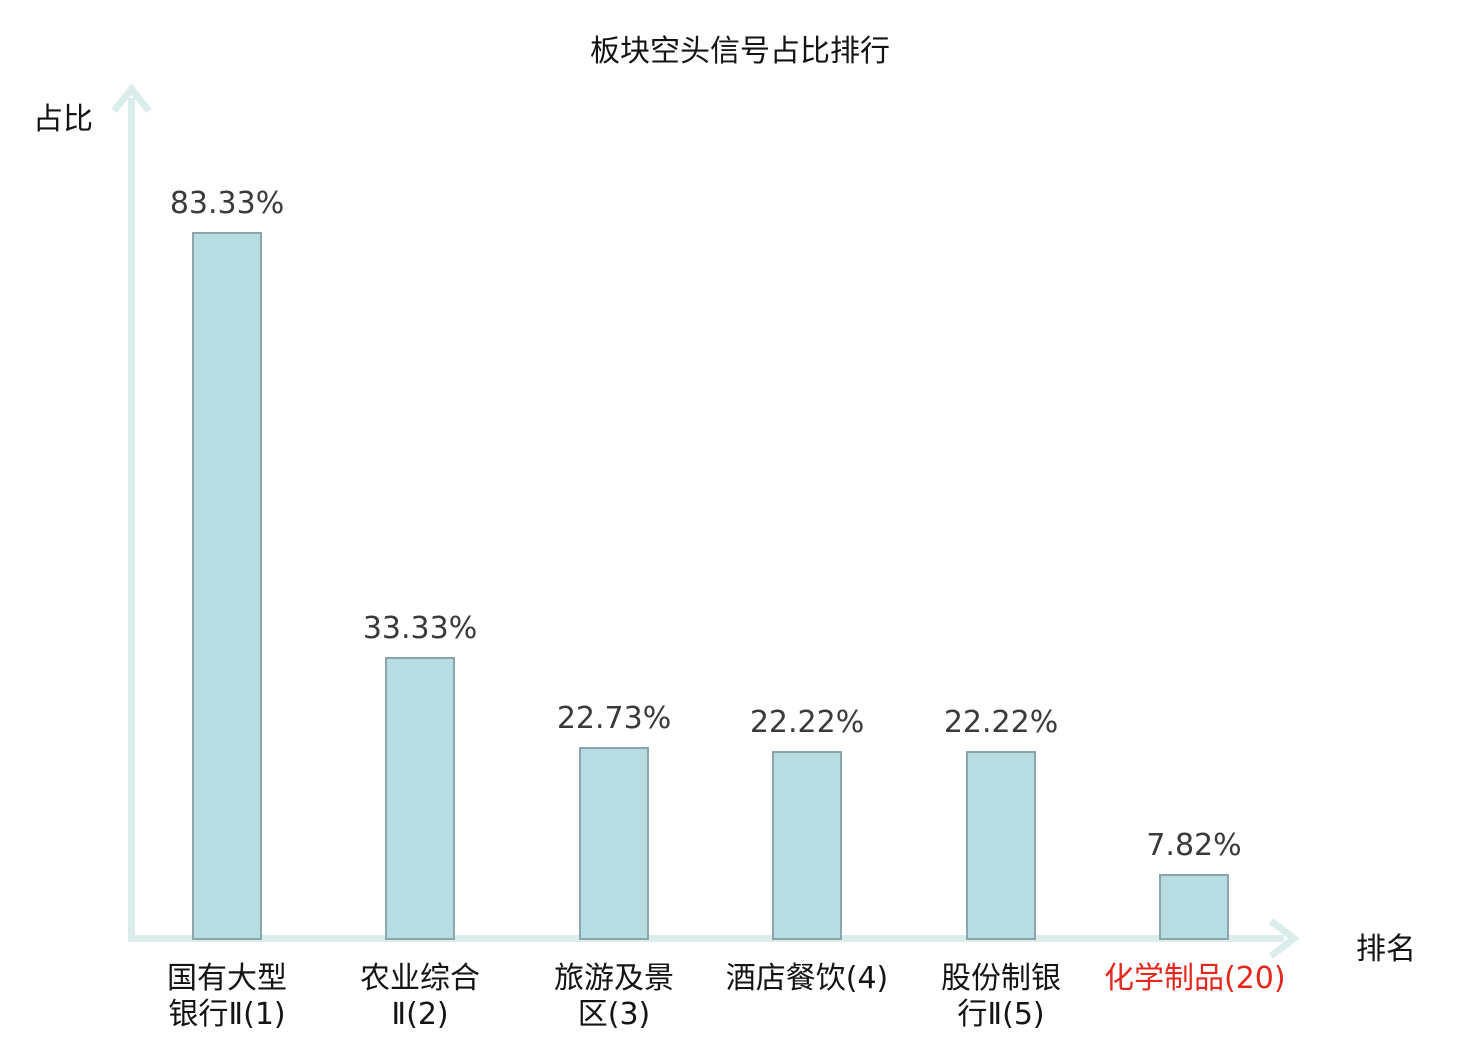 This screenshot has height=1040, width=1480. What do you see at coordinates (227, 978) in the screenshot?
I see `bar-category-line1: 国有大型` at bounding box center [227, 978].